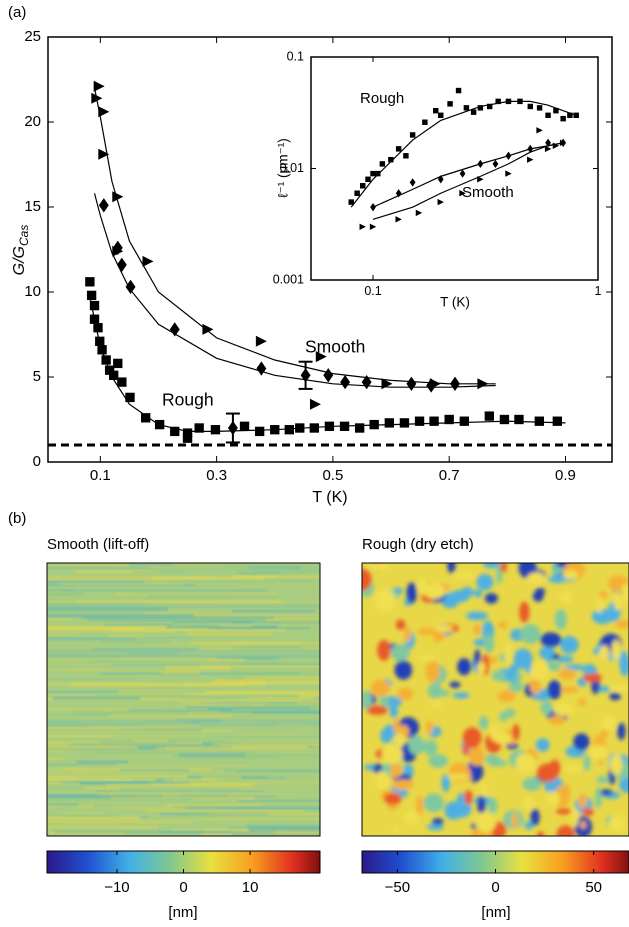 The width and height of the screenshot is (629, 927). What do you see at coordinates (283, 167) in the screenshot?
I see `y-axis-label: ℓ⁻¹ (μm⁻¹)` at bounding box center [283, 167].